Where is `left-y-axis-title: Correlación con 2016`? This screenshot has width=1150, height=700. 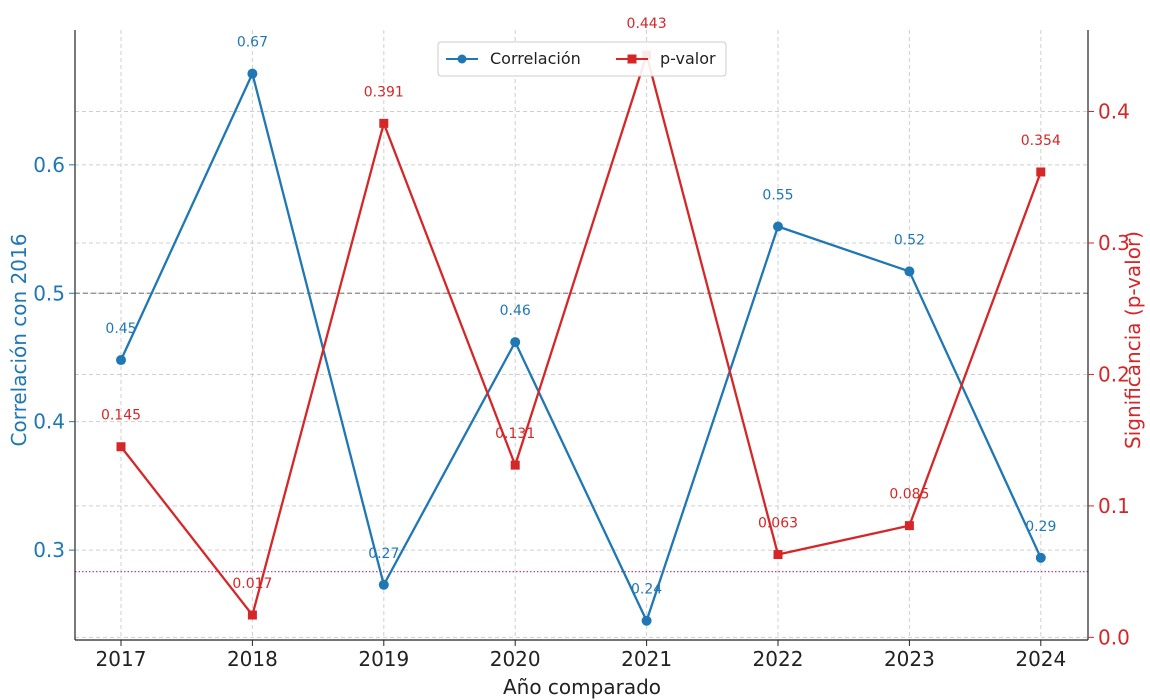
left-y-axis-title: Correlación con 2016 is located at coordinates (19, 340).